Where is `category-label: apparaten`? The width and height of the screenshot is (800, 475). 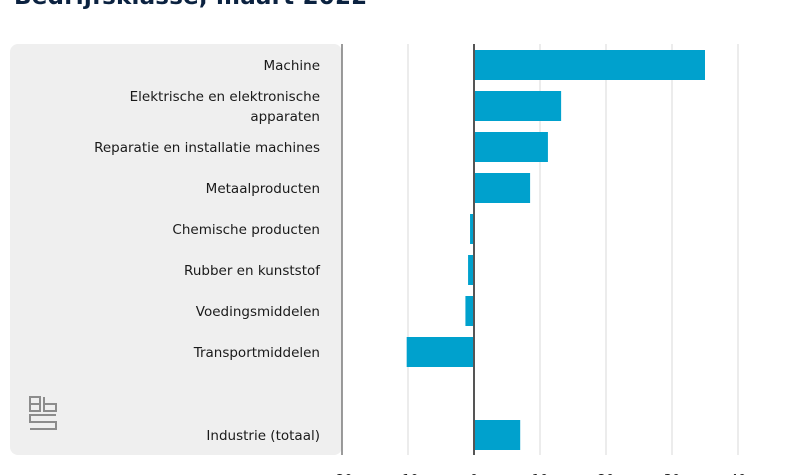
category-label: apparaten is located at coordinates (285, 117).